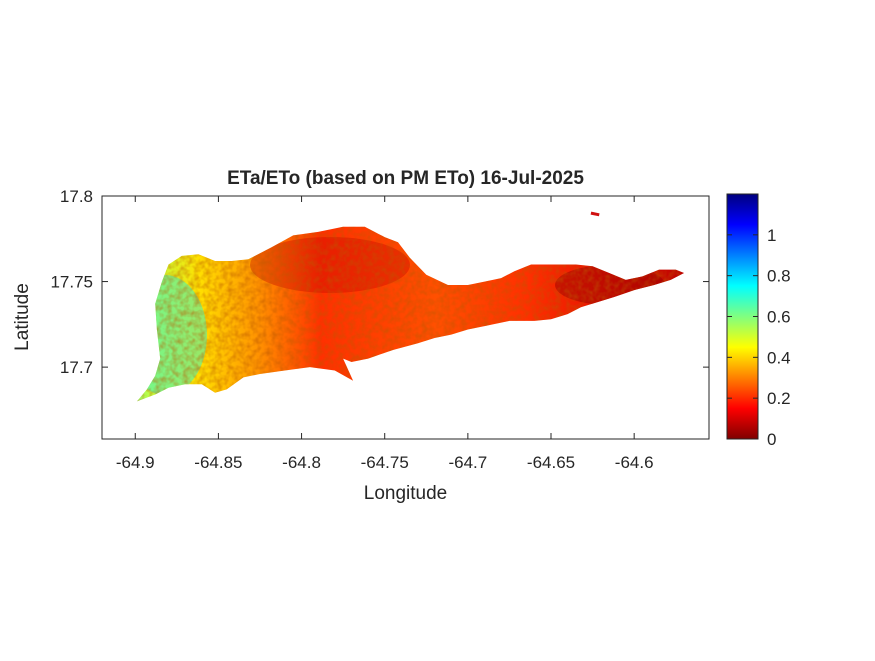 The height and width of the screenshot is (661, 875). I want to click on y-tick-label: 17.8, so click(76, 196).